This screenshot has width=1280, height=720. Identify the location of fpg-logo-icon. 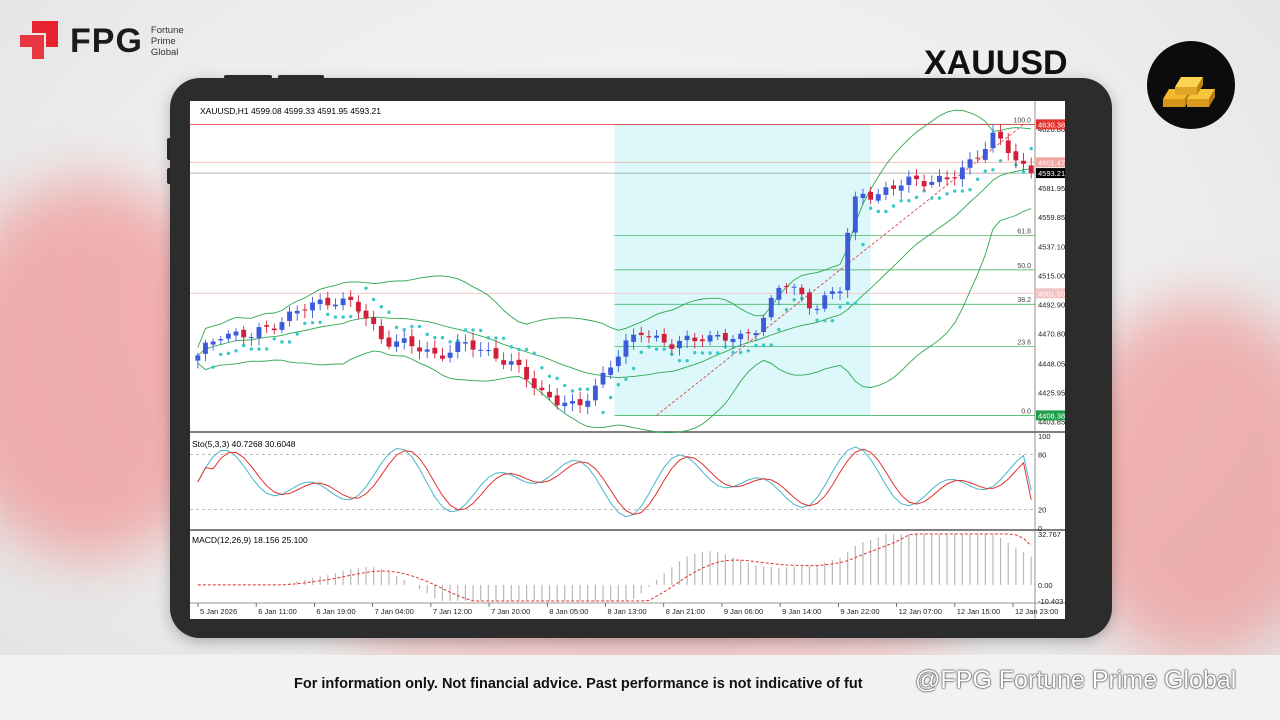
(40, 41).